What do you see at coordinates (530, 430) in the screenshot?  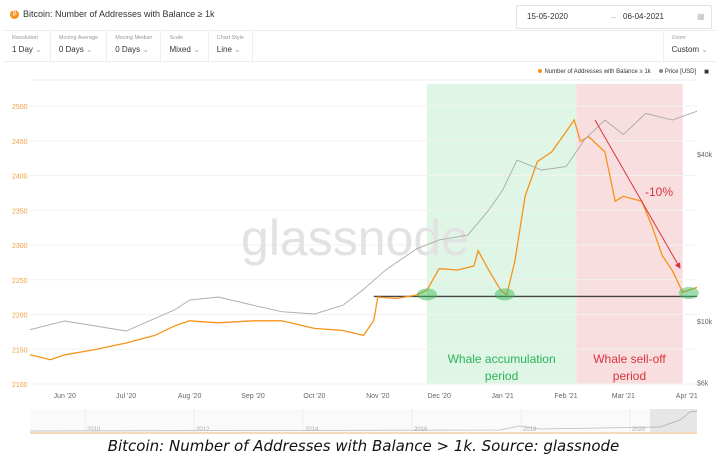 I see `navigator-year: 2018` at bounding box center [530, 430].